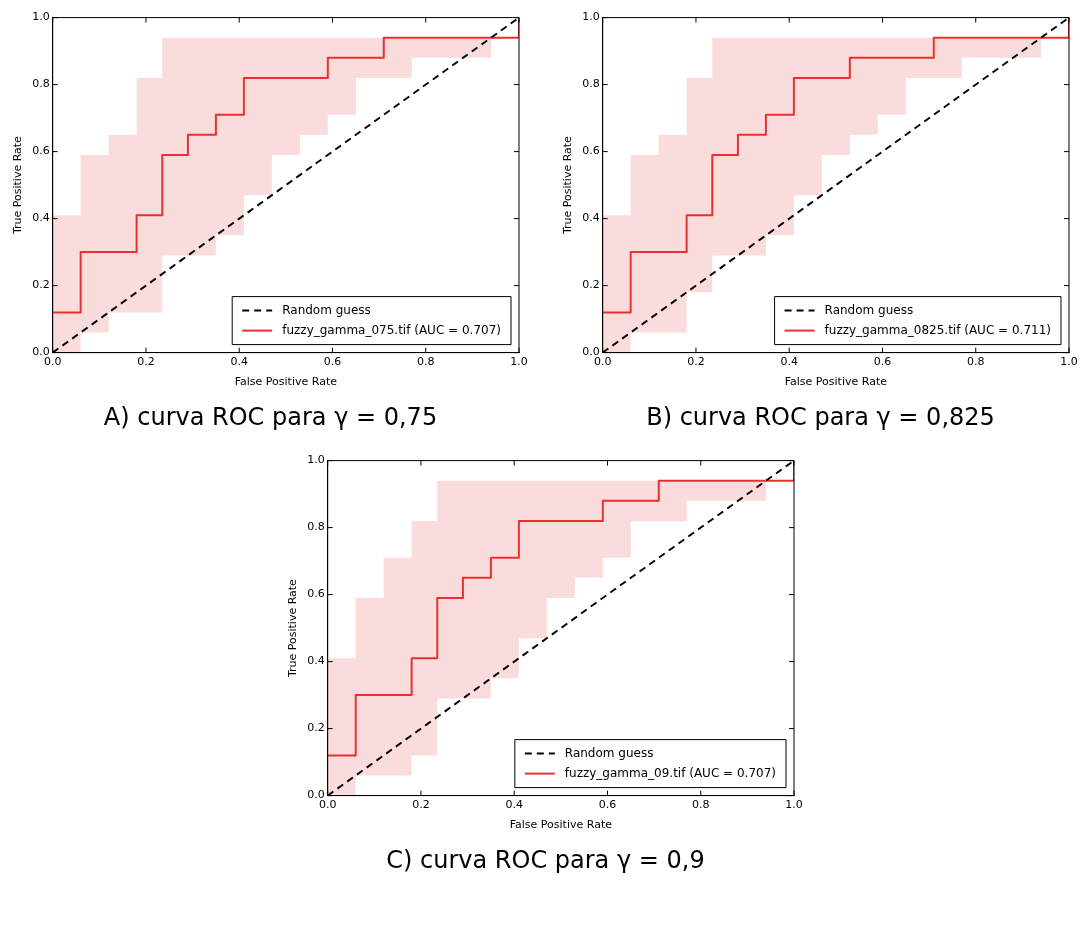 Image resolution: width=1091 pixels, height=941 pixels. What do you see at coordinates (937, 329) in the screenshot?
I see `legend-label: fuzzy_gamma_0825.tif (AUC = 0.711)` at bounding box center [937, 329].